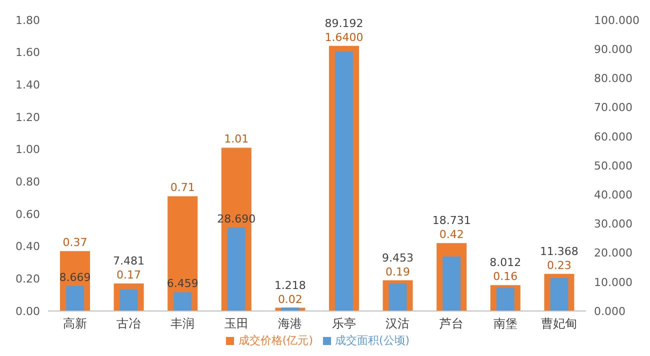 This screenshot has height=356, width=650. I want to click on y-tick-label: 1.40, so click(28, 85).